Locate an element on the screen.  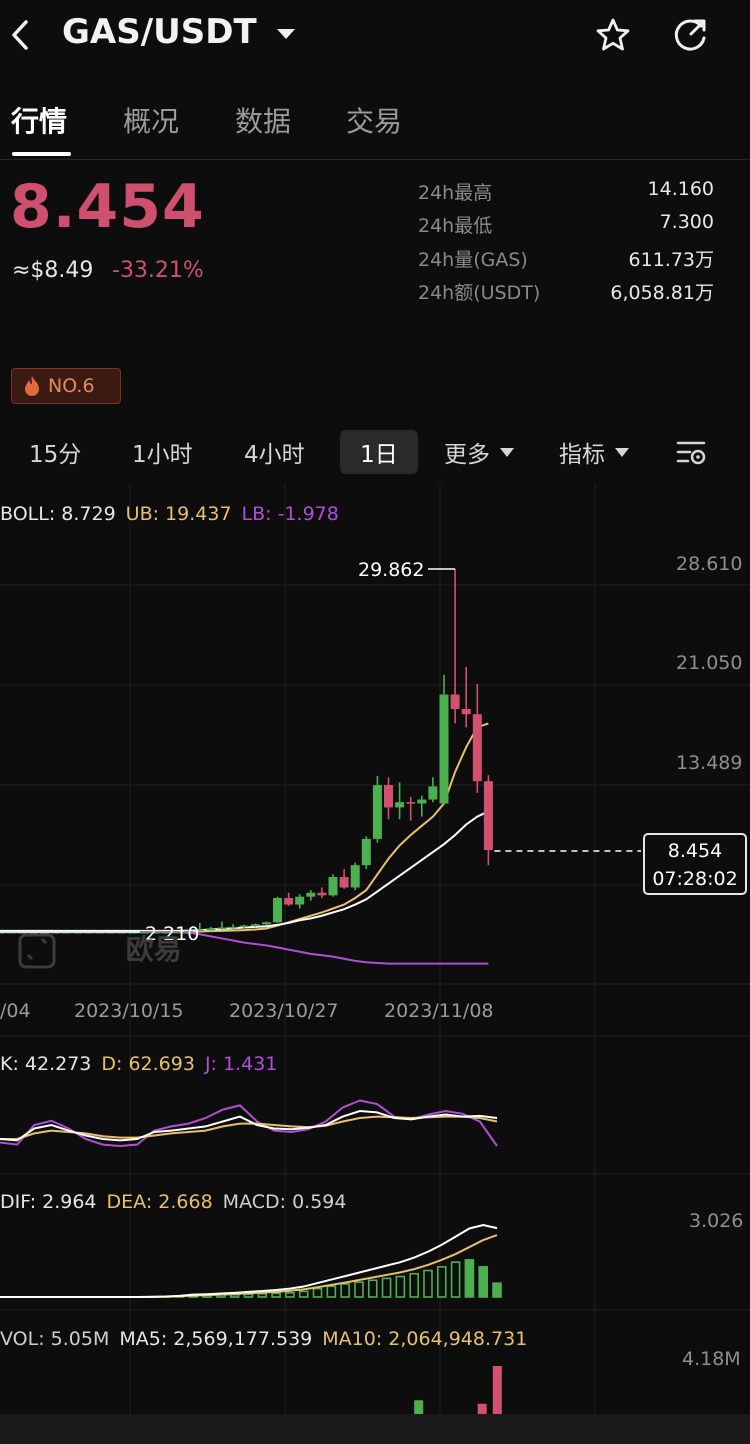
macd-chart is located at coordinates (251, 1260).